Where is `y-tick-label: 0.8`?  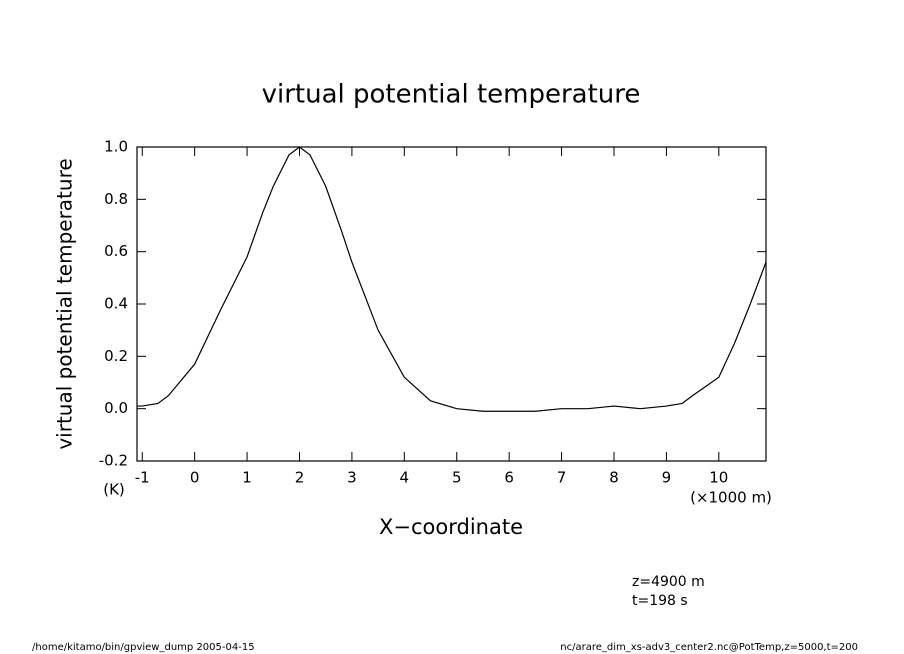
y-tick-label: 0.8 is located at coordinates (116, 199).